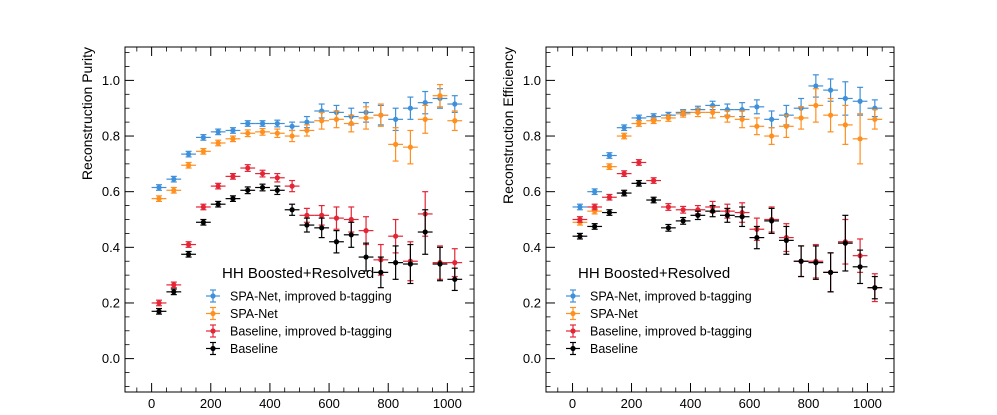  I want to click on legend-entry: Baseline, improved b-tagging, so click(299, 331).